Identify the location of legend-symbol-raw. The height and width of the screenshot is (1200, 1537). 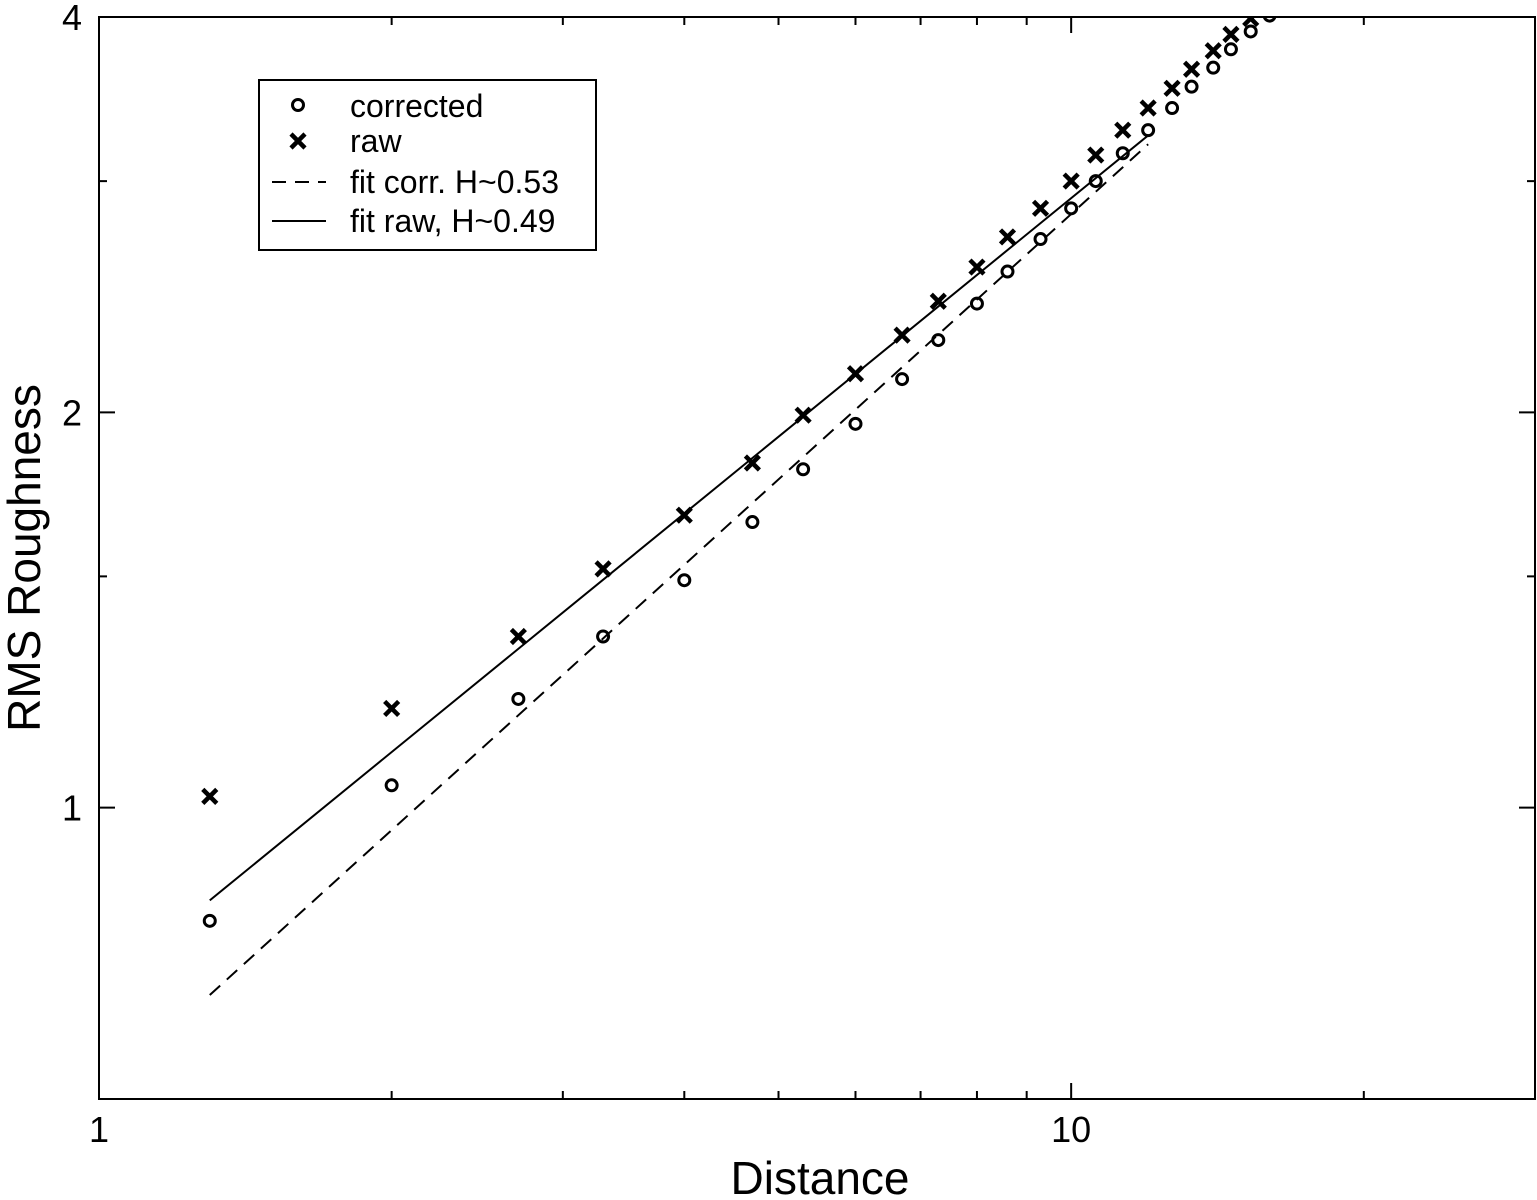
(298, 141).